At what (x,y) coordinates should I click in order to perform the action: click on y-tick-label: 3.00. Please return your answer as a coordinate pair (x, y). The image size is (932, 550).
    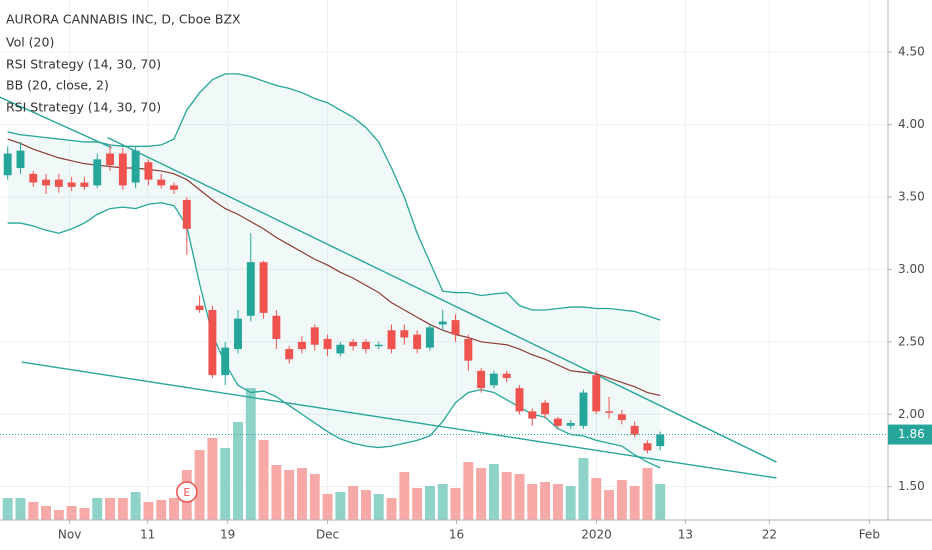
    Looking at the image, I should click on (911, 269).